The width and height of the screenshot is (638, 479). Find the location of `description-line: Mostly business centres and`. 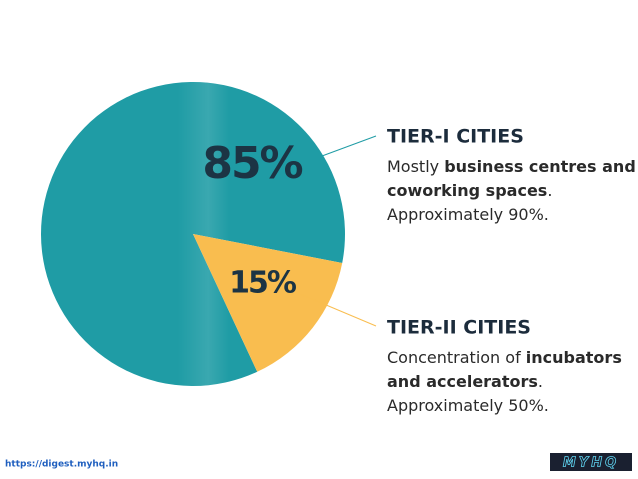

description-line: Mostly business centres and is located at coordinates (511, 166).